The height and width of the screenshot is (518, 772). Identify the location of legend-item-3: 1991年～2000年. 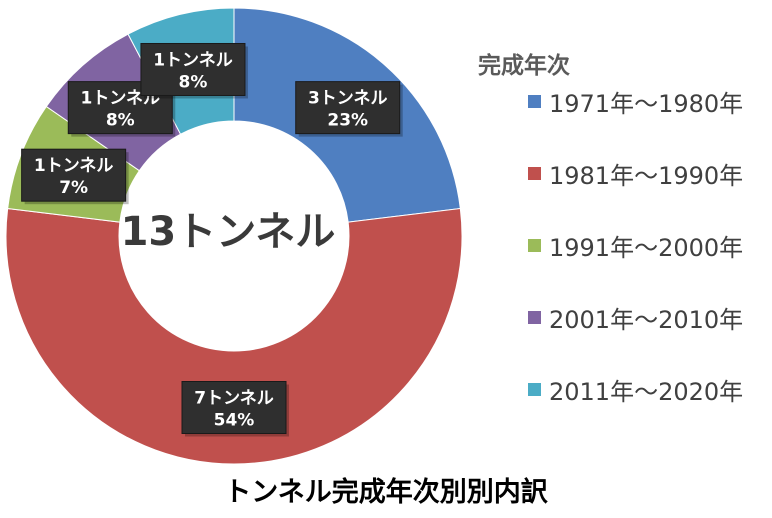
(636, 246).